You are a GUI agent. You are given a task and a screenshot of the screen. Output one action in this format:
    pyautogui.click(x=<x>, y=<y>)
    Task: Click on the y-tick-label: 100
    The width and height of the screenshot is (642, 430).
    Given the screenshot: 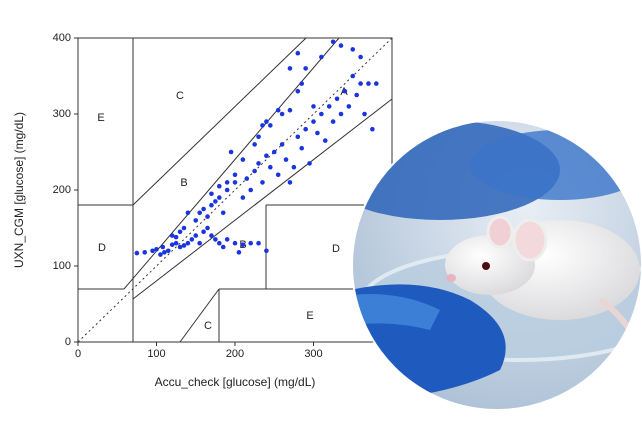 What is the action you would take?
    pyautogui.click(x=62, y=266)
    